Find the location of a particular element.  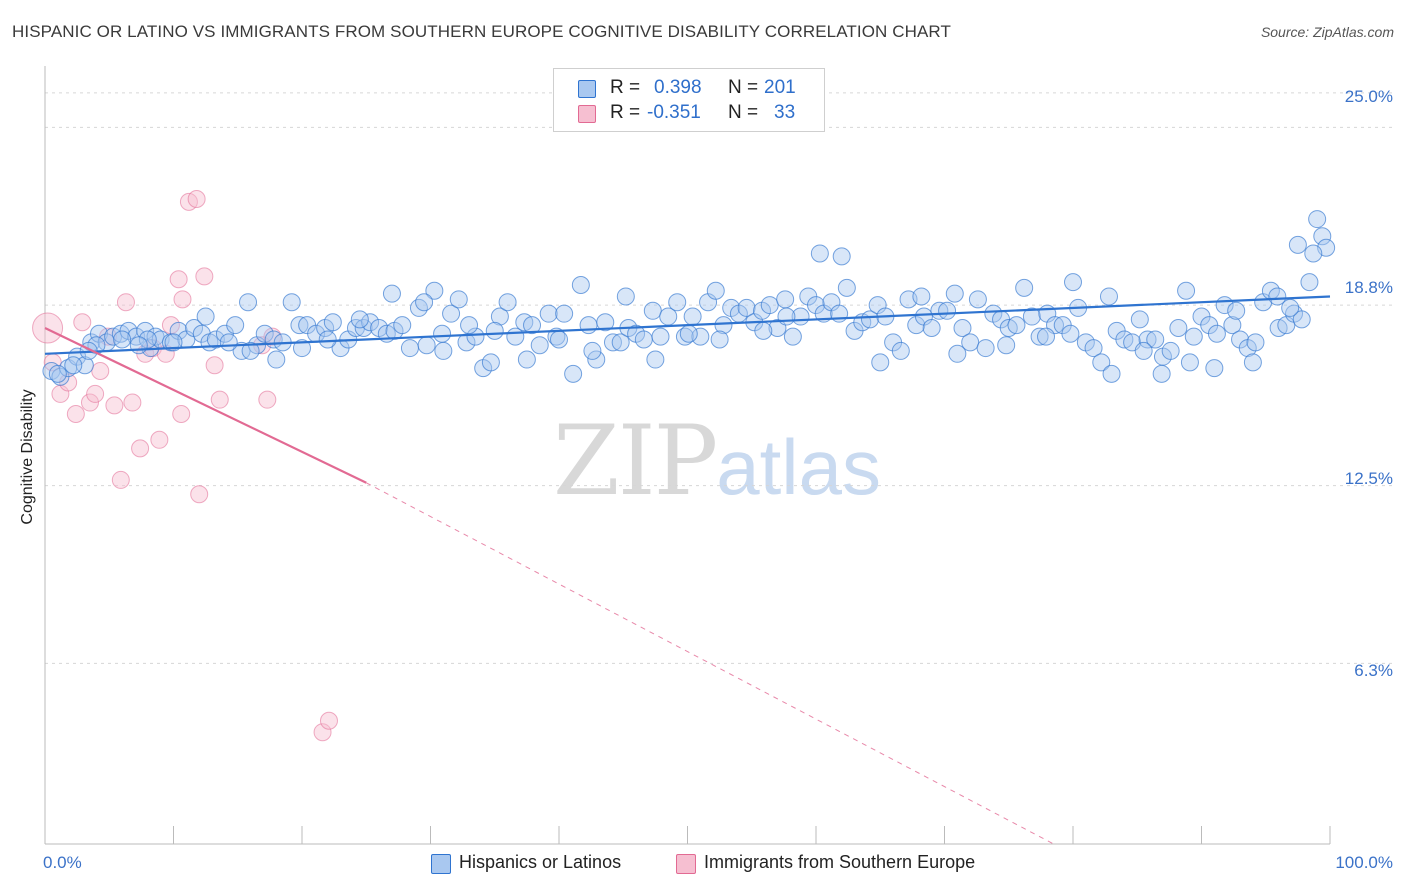

r-label: R = is located at coordinates (625, 112).